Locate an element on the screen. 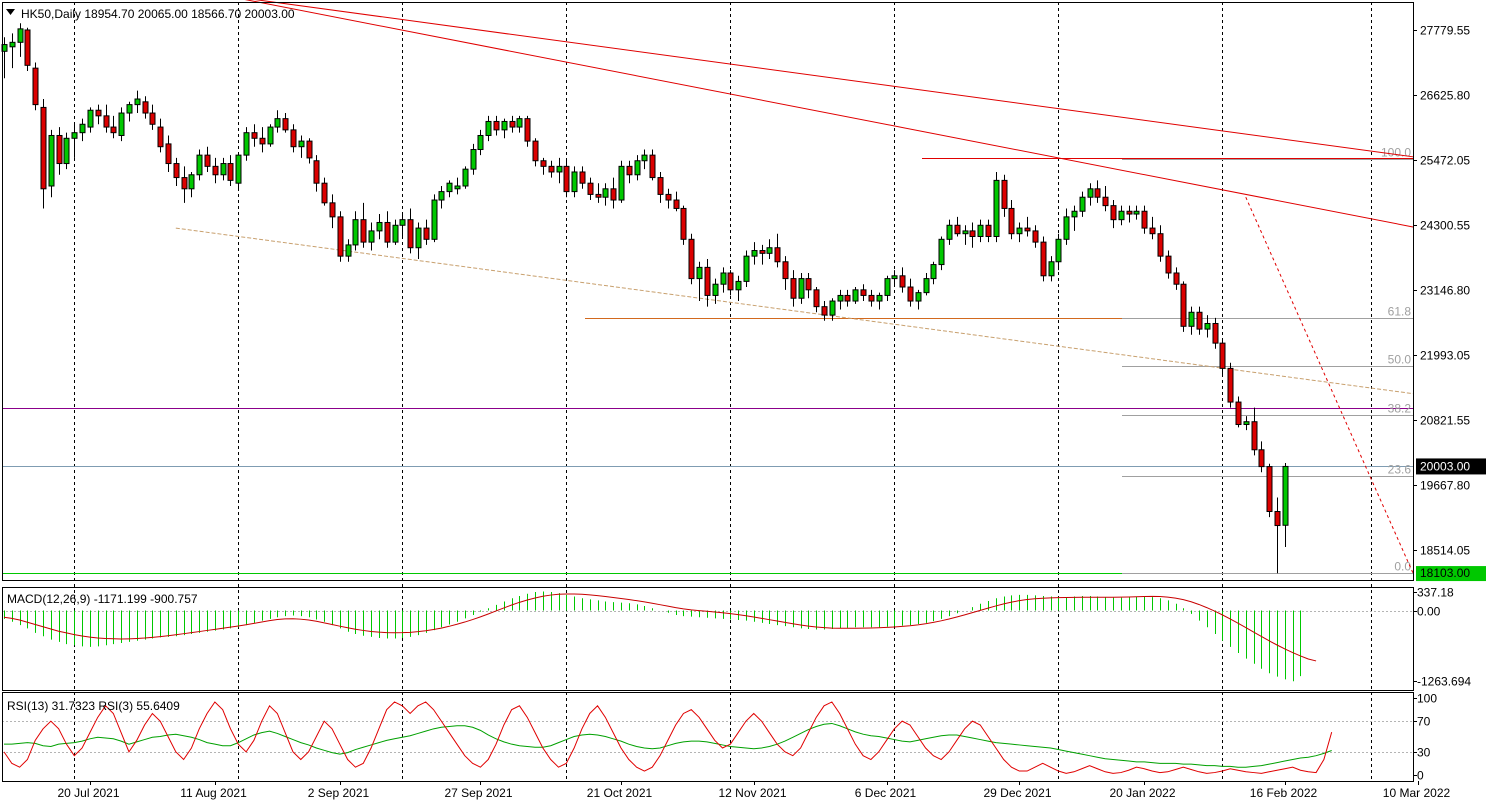 The image size is (1493, 812). trendline-fib-drop-line is located at coordinates (1329, 385).